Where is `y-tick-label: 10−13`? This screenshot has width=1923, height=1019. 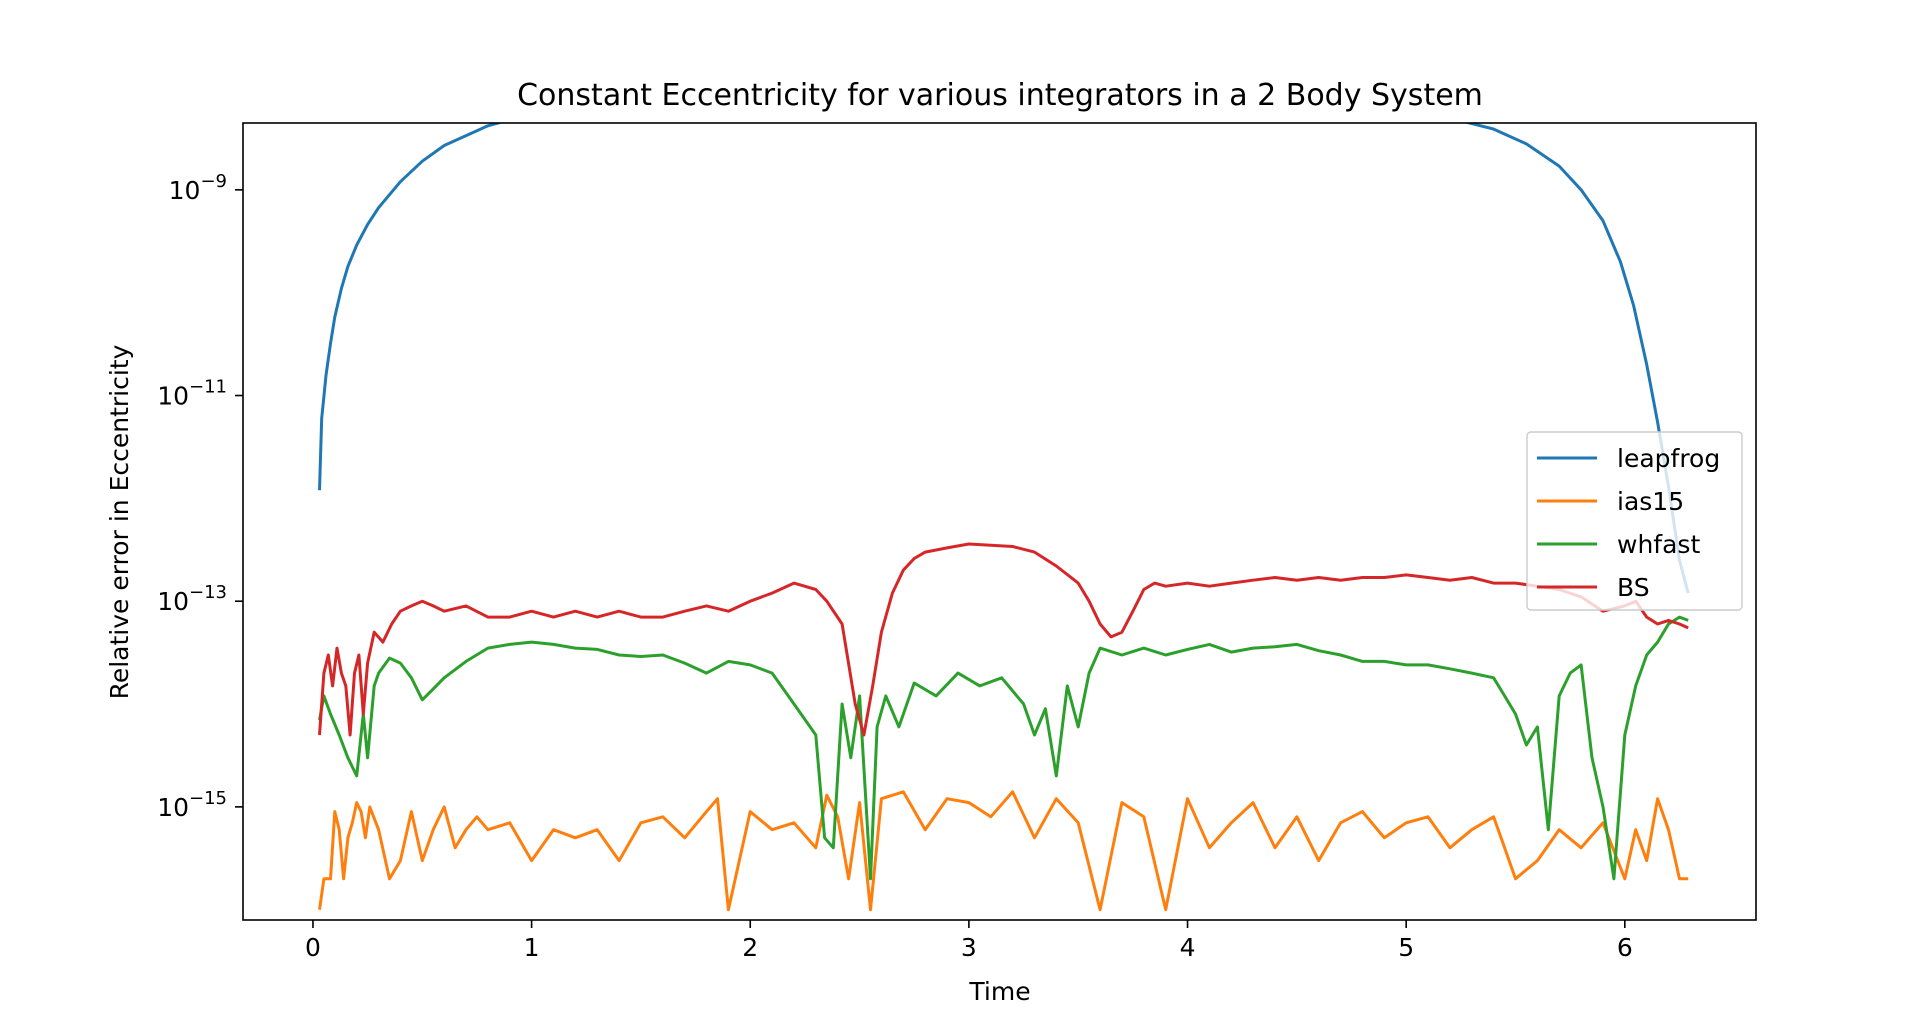
y-tick-label: 10−13 is located at coordinates (192, 599).